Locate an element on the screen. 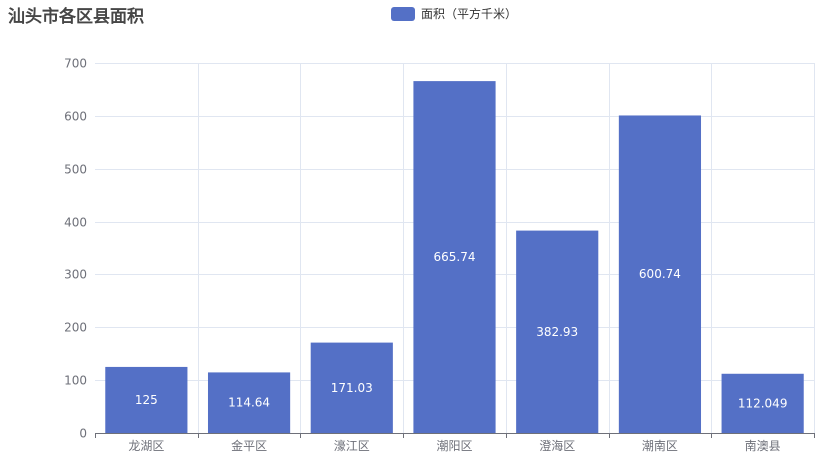  legend-label: 面积（平方千米） is located at coordinates (469, 13).